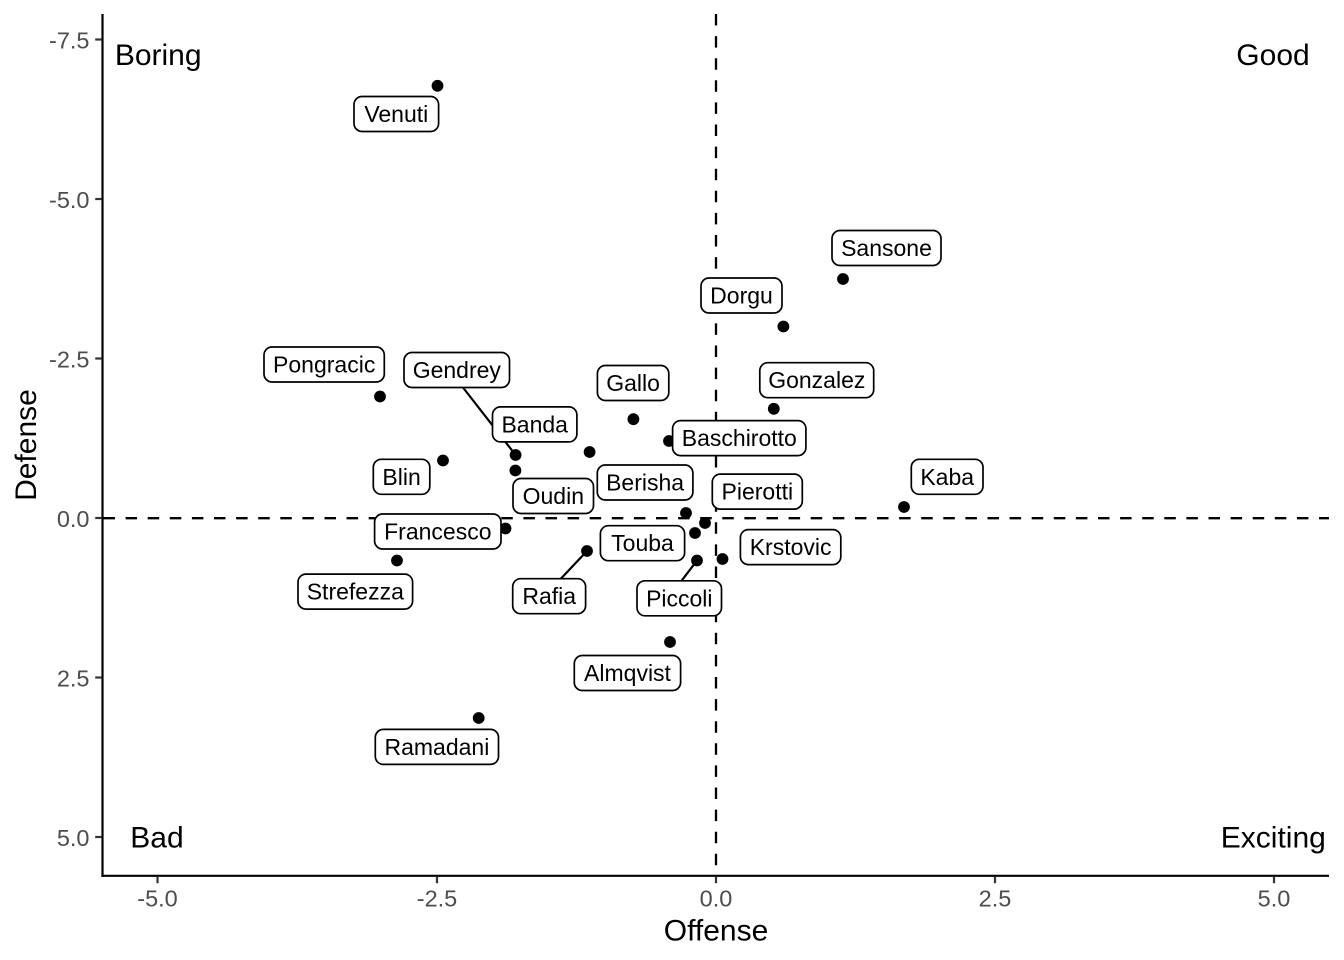 The width and height of the screenshot is (1344, 960). Describe the element at coordinates (355, 592) in the screenshot. I see `svg-text: Strefezza` at that location.